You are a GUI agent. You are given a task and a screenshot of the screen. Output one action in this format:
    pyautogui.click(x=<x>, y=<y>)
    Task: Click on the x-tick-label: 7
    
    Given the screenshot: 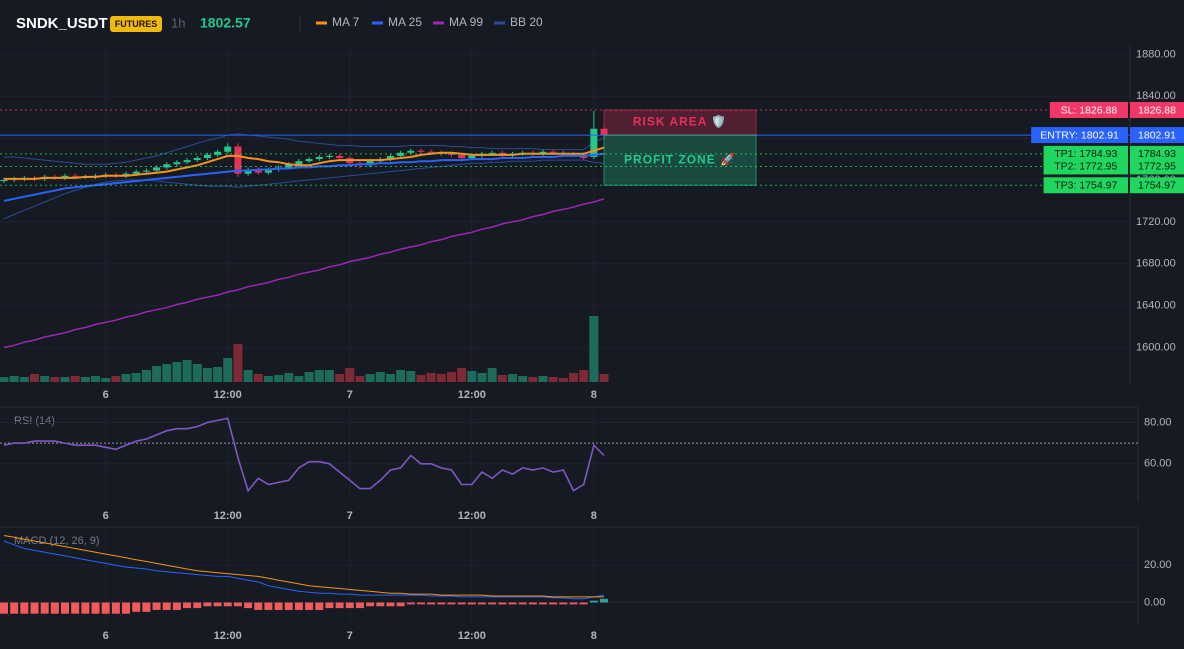 What is the action you would take?
    pyautogui.click(x=350, y=395)
    